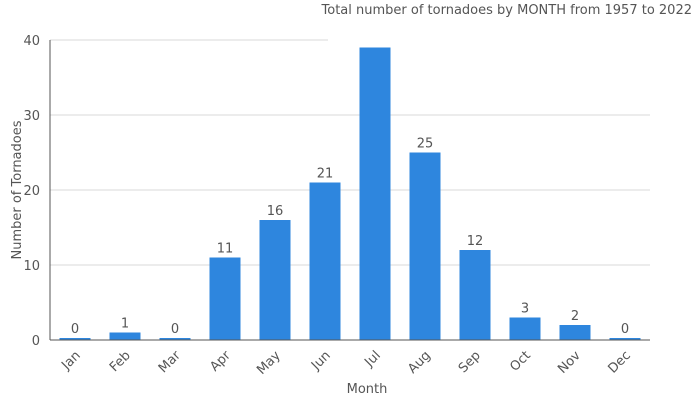 This screenshot has width=700, height=400. What do you see at coordinates (269, 363) in the screenshot?
I see `x-tick-label: May` at bounding box center [269, 363].